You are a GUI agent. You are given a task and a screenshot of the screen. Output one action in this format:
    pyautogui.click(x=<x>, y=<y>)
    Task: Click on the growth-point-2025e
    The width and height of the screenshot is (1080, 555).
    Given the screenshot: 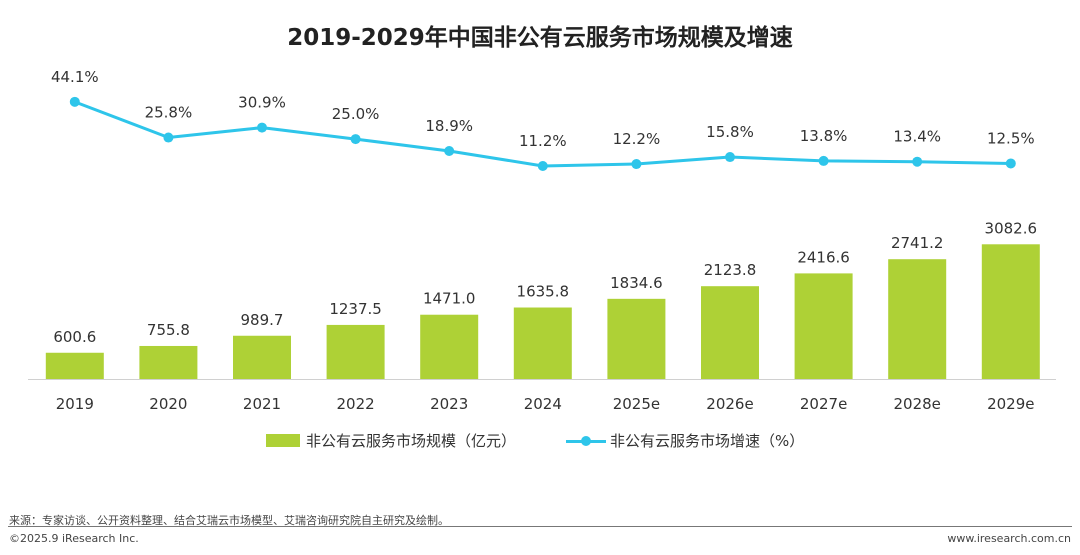 What is the action you would take?
    pyautogui.click(x=636, y=164)
    